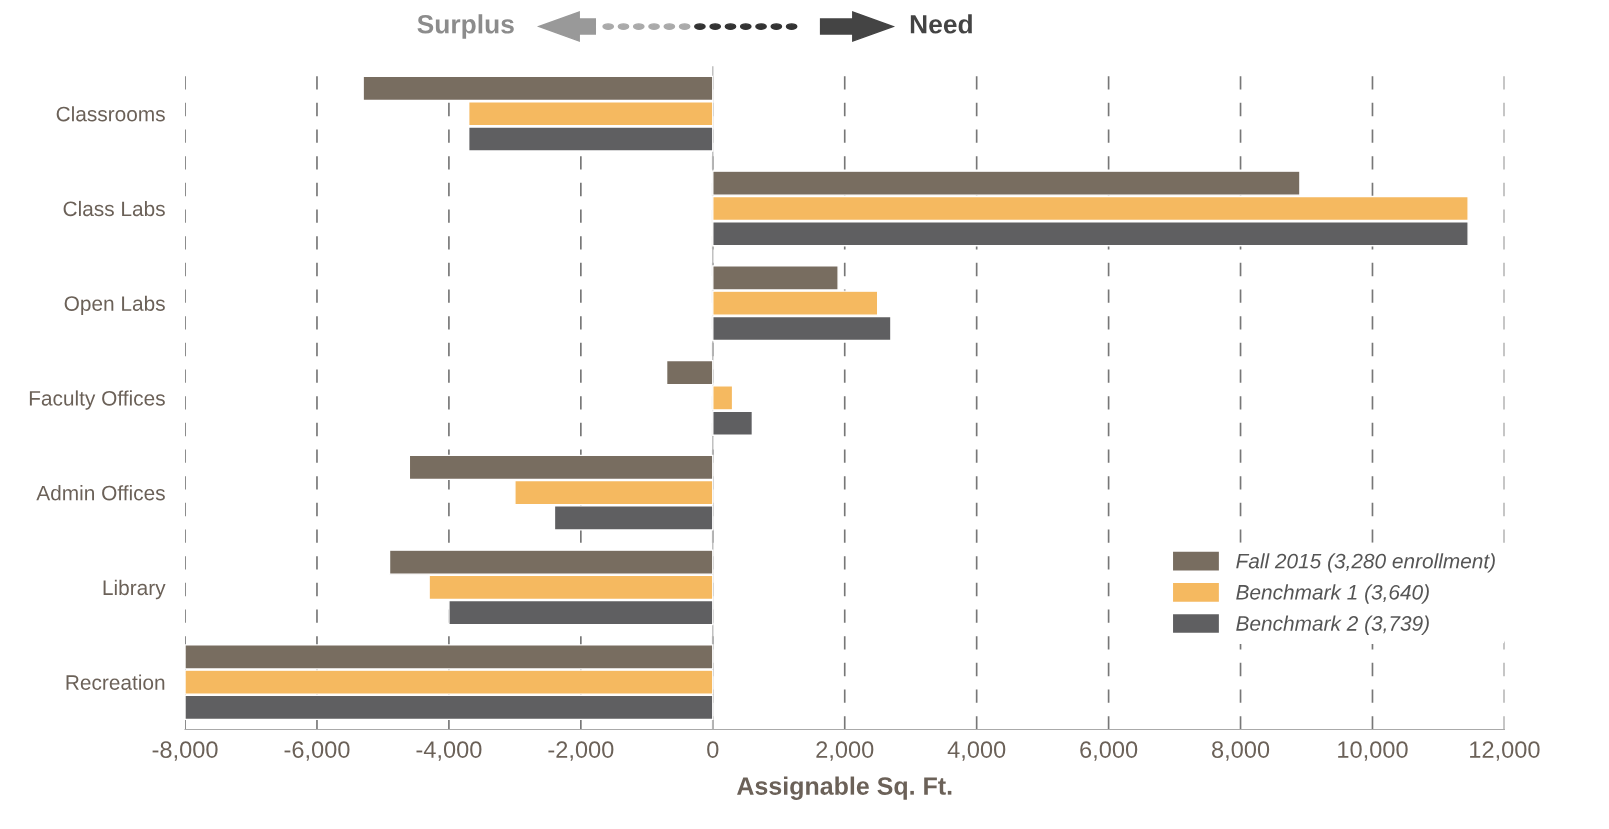  I want to click on x-tick-label: 12,000, so click(1505, 751).